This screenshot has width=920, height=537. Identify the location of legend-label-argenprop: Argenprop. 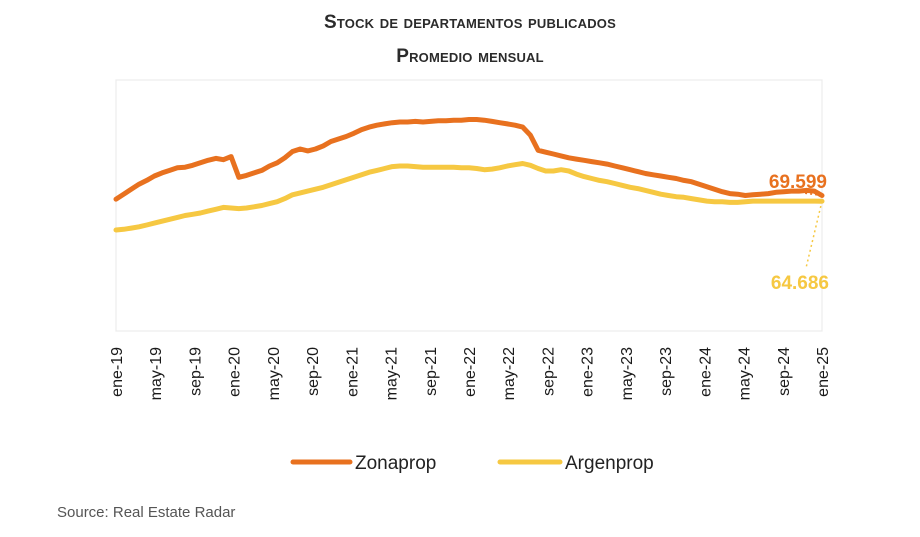
(609, 463).